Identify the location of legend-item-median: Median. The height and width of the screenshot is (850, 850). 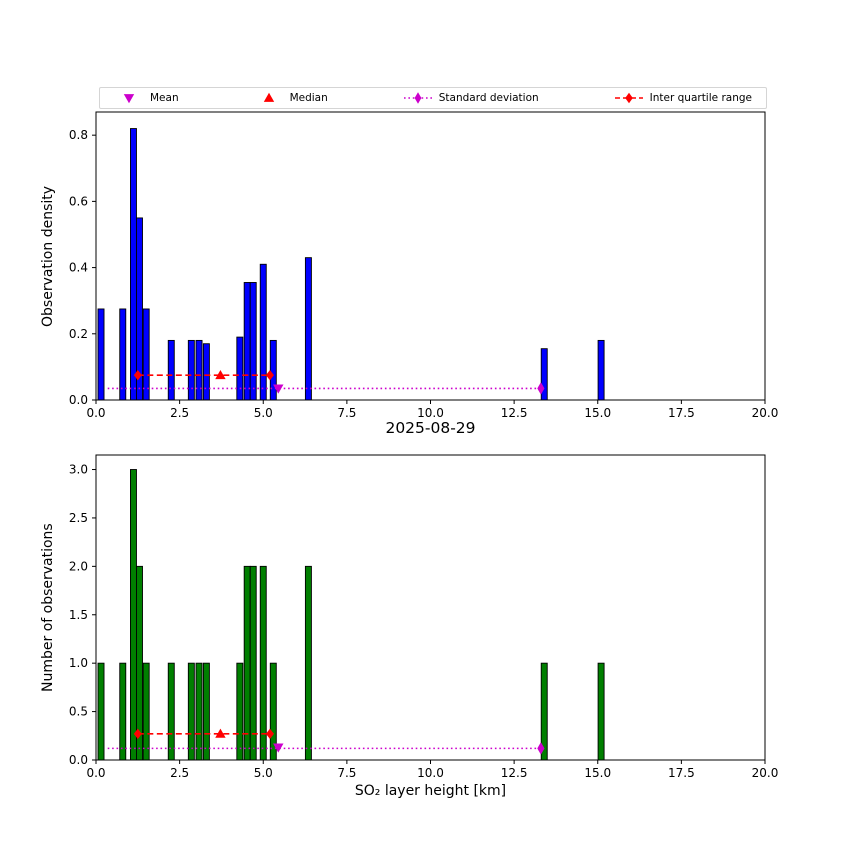
(291, 98).